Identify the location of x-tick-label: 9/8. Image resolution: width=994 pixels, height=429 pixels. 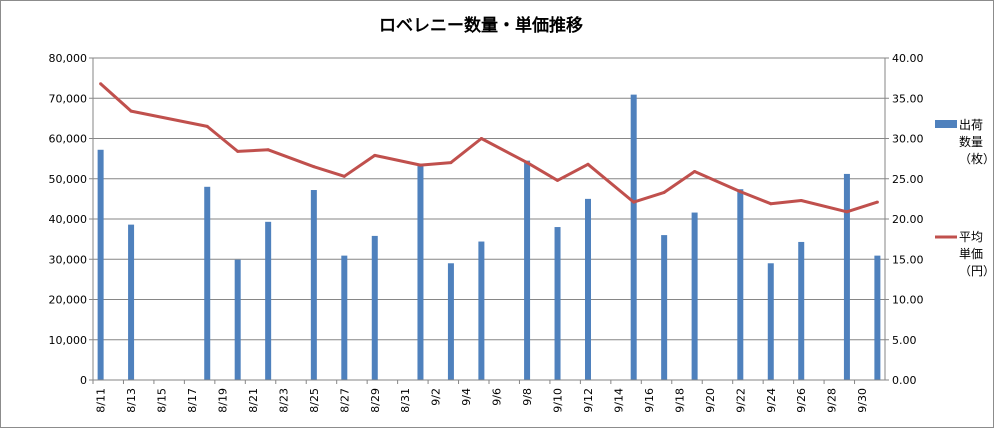
(527, 397).